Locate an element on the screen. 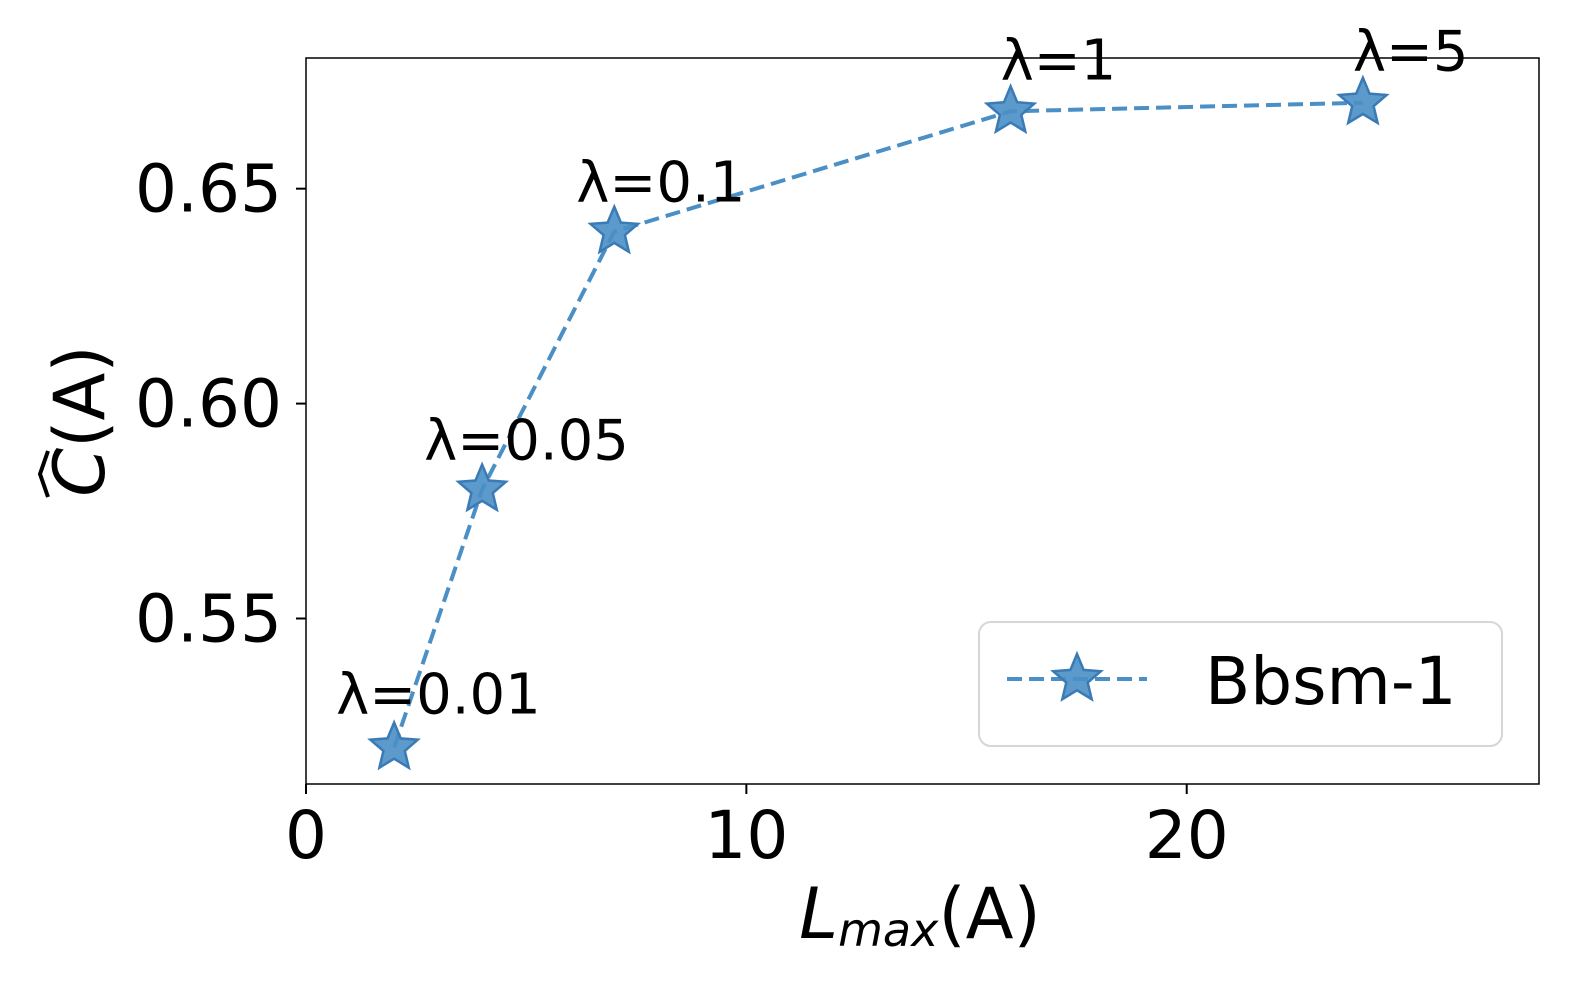 The image size is (1578, 986). hat-accent is located at coordinates (43, 474).